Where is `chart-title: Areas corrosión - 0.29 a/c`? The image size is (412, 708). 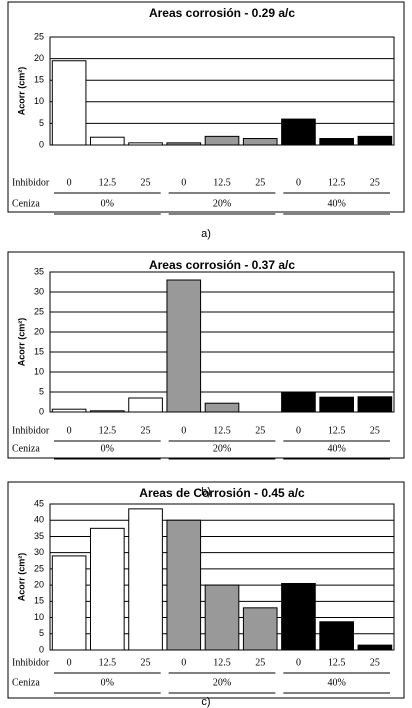
chart-title: Areas corrosión - 0.29 a/c is located at coordinates (222, 13).